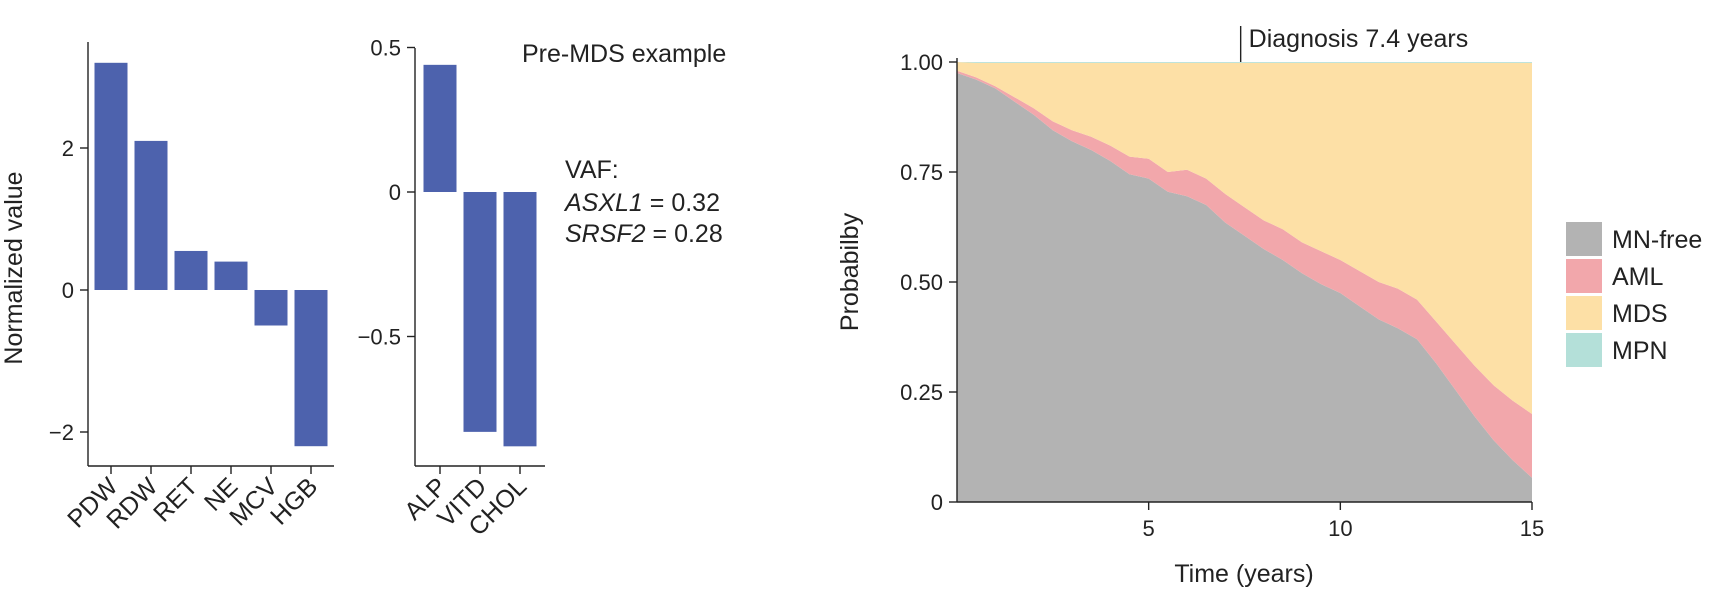 The height and width of the screenshot is (589, 1712). I want to click on legend-swatch-mn-free, so click(1584, 239).